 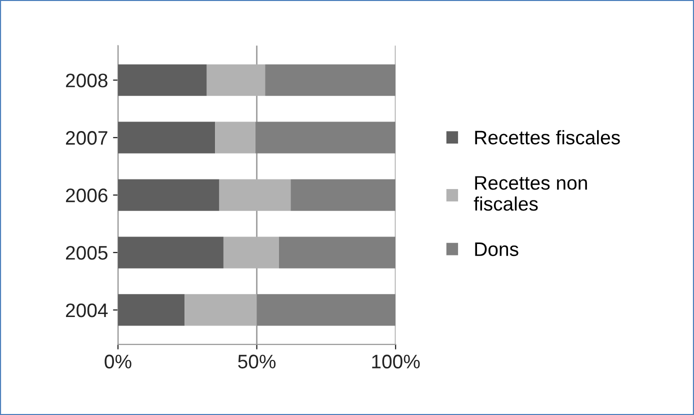 What do you see at coordinates (257, 361) in the screenshot?
I see `x-tick-label: 50%` at bounding box center [257, 361].